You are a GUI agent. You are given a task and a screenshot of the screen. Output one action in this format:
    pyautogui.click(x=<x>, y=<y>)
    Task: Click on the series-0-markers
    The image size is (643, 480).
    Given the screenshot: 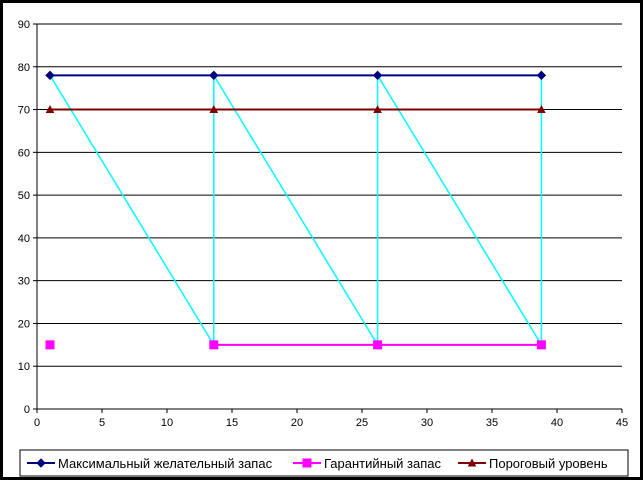 What is the action you would take?
    pyautogui.click(x=296, y=75)
    